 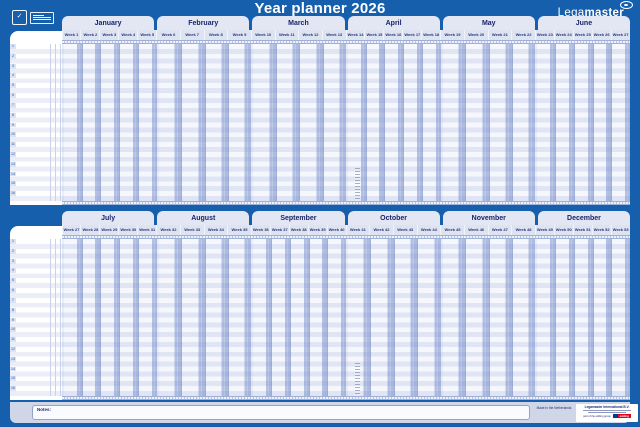 What do you see at coordinates (90, 35) in the screenshot?
I see `week-label: Week 2` at bounding box center [90, 35].